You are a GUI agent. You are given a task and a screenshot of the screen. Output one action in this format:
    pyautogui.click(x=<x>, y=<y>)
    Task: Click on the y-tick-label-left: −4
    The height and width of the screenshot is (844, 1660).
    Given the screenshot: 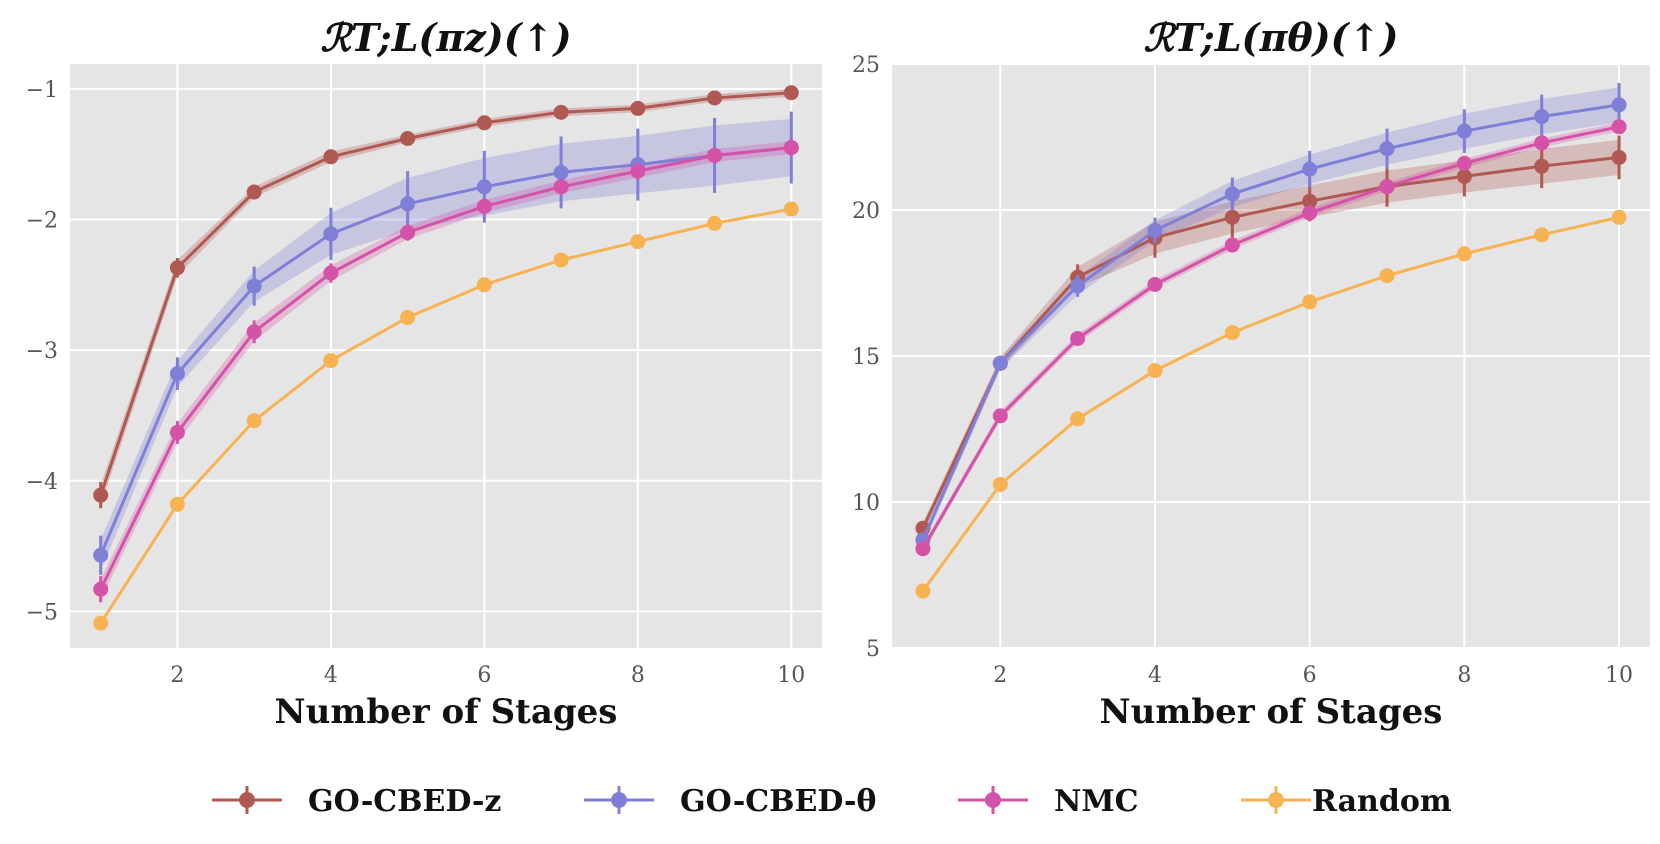 What is the action you would take?
    pyautogui.click(x=42, y=482)
    